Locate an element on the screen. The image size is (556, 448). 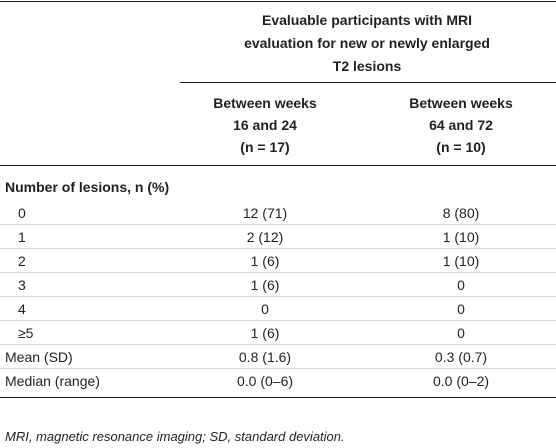
group-rule is located at coordinates (368, 82).